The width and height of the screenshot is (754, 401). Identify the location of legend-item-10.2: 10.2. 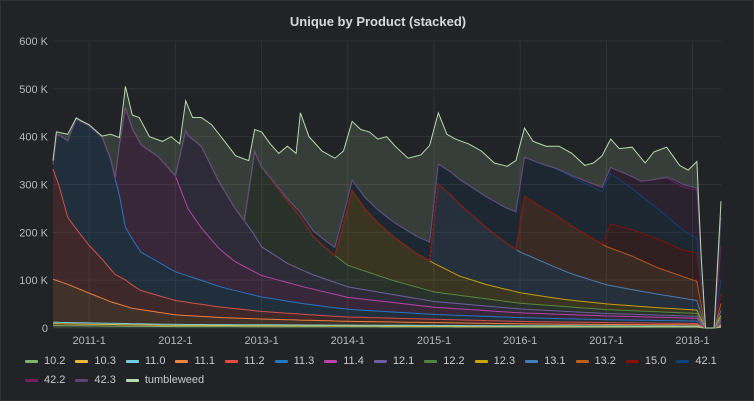
(45, 361).